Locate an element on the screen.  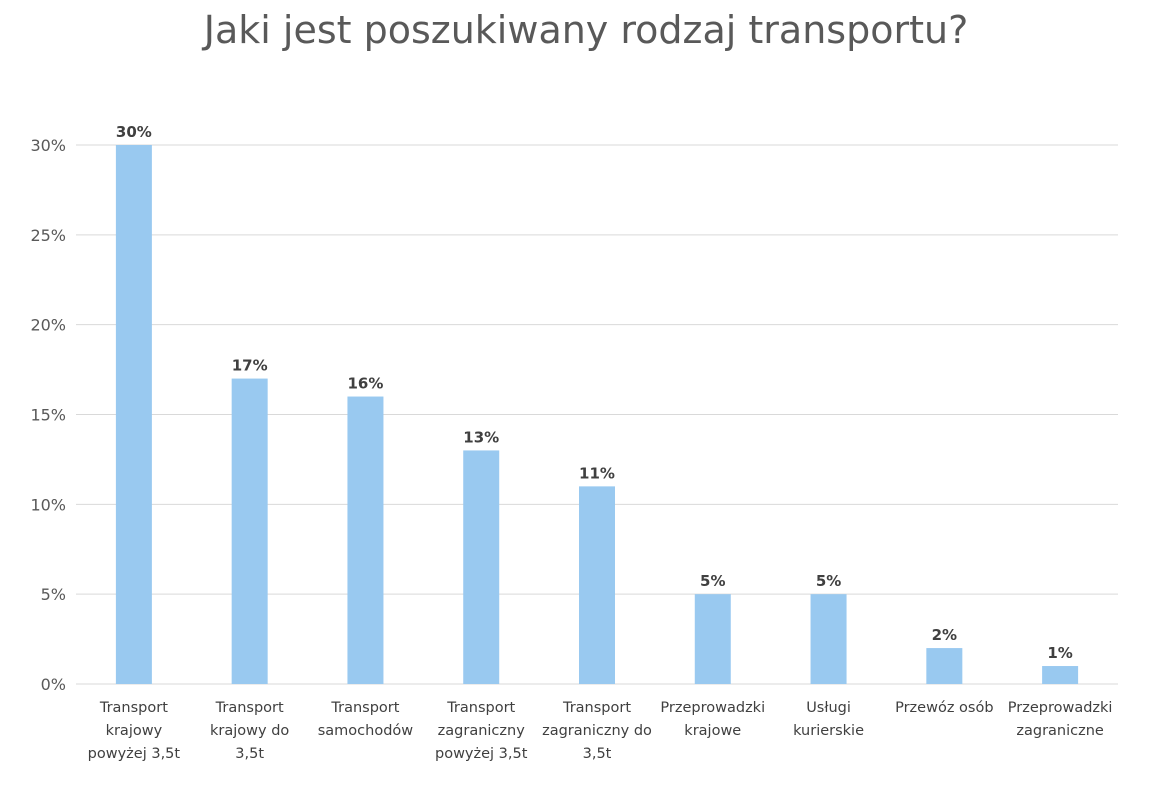
x-tick-label: Transport zagraniczny do 3,5t is located at coordinates (597, 731).